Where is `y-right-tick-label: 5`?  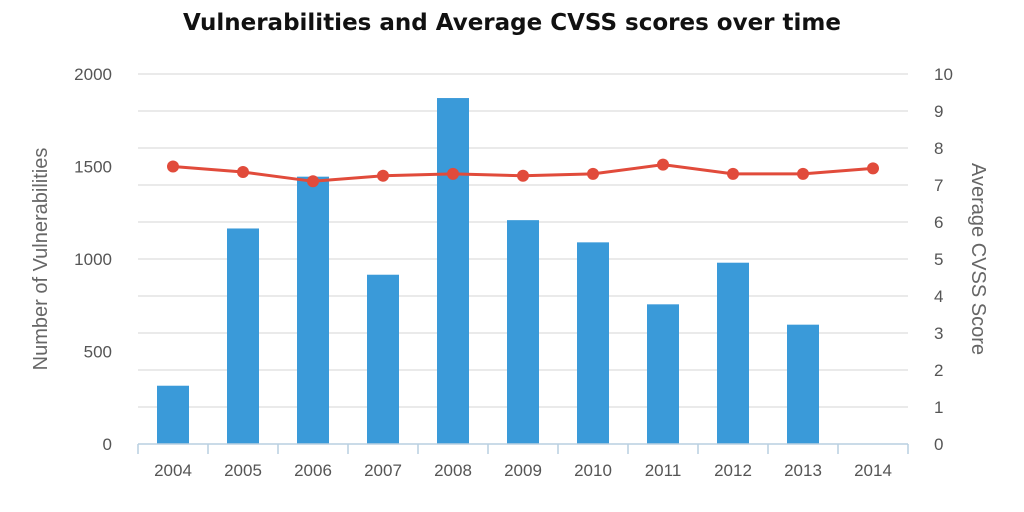
y-right-tick-label: 5 is located at coordinates (938, 259).